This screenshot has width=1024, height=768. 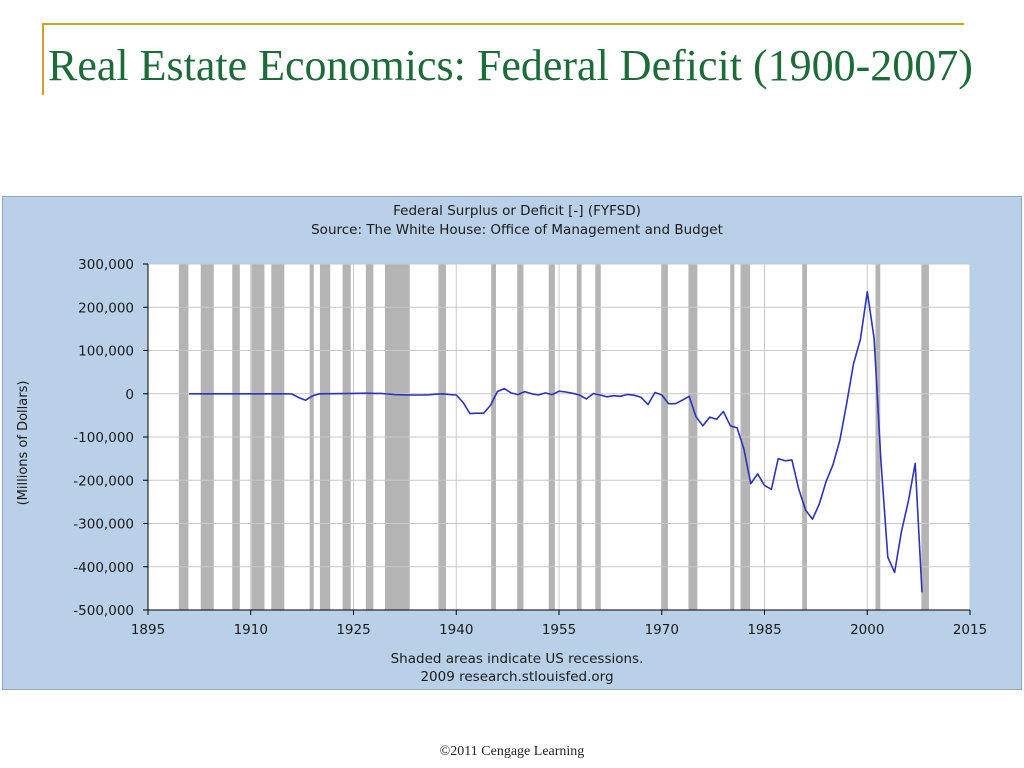 What do you see at coordinates (103, 438) in the screenshot?
I see `y-tick-label: -100,000` at bounding box center [103, 438].